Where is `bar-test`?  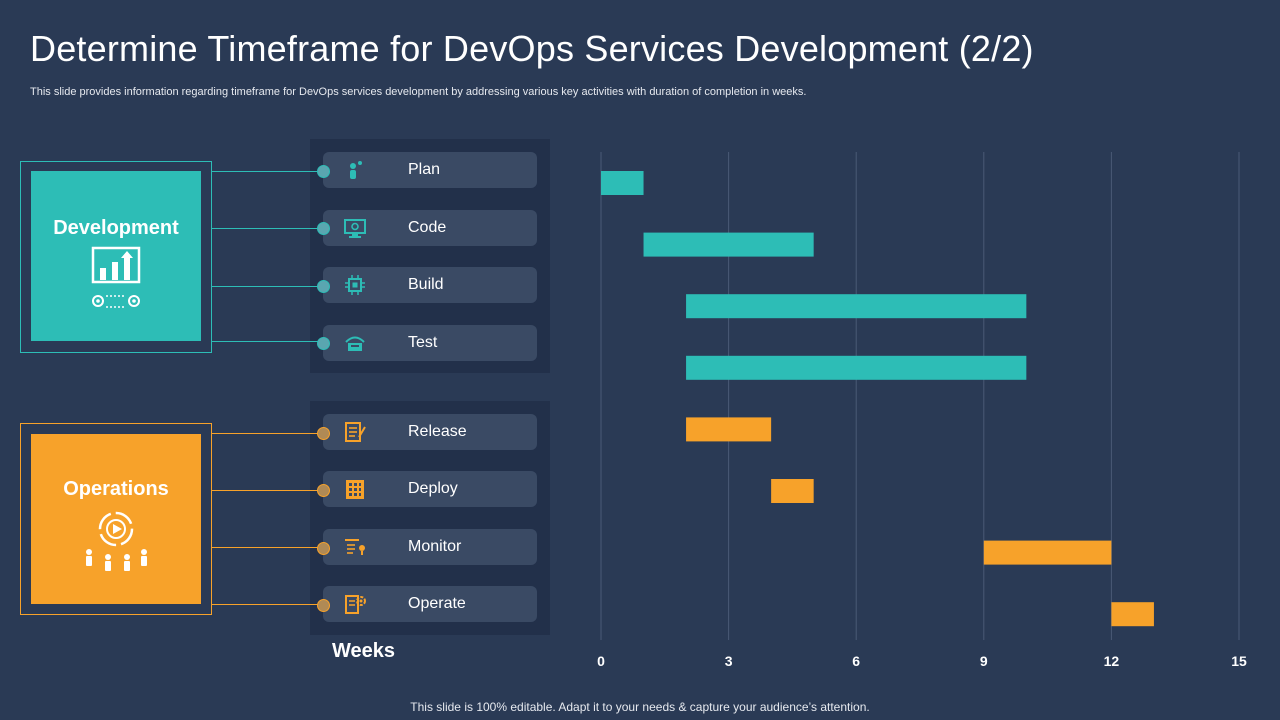
bar-test is located at coordinates (856, 367).